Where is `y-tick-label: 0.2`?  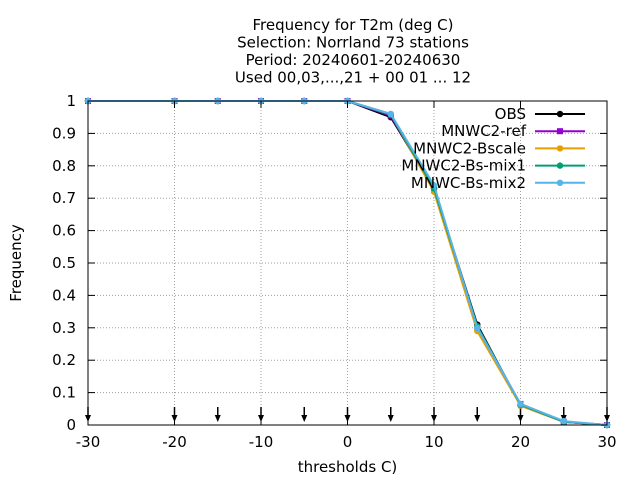
y-tick-label: 0.2 is located at coordinates (64, 360).